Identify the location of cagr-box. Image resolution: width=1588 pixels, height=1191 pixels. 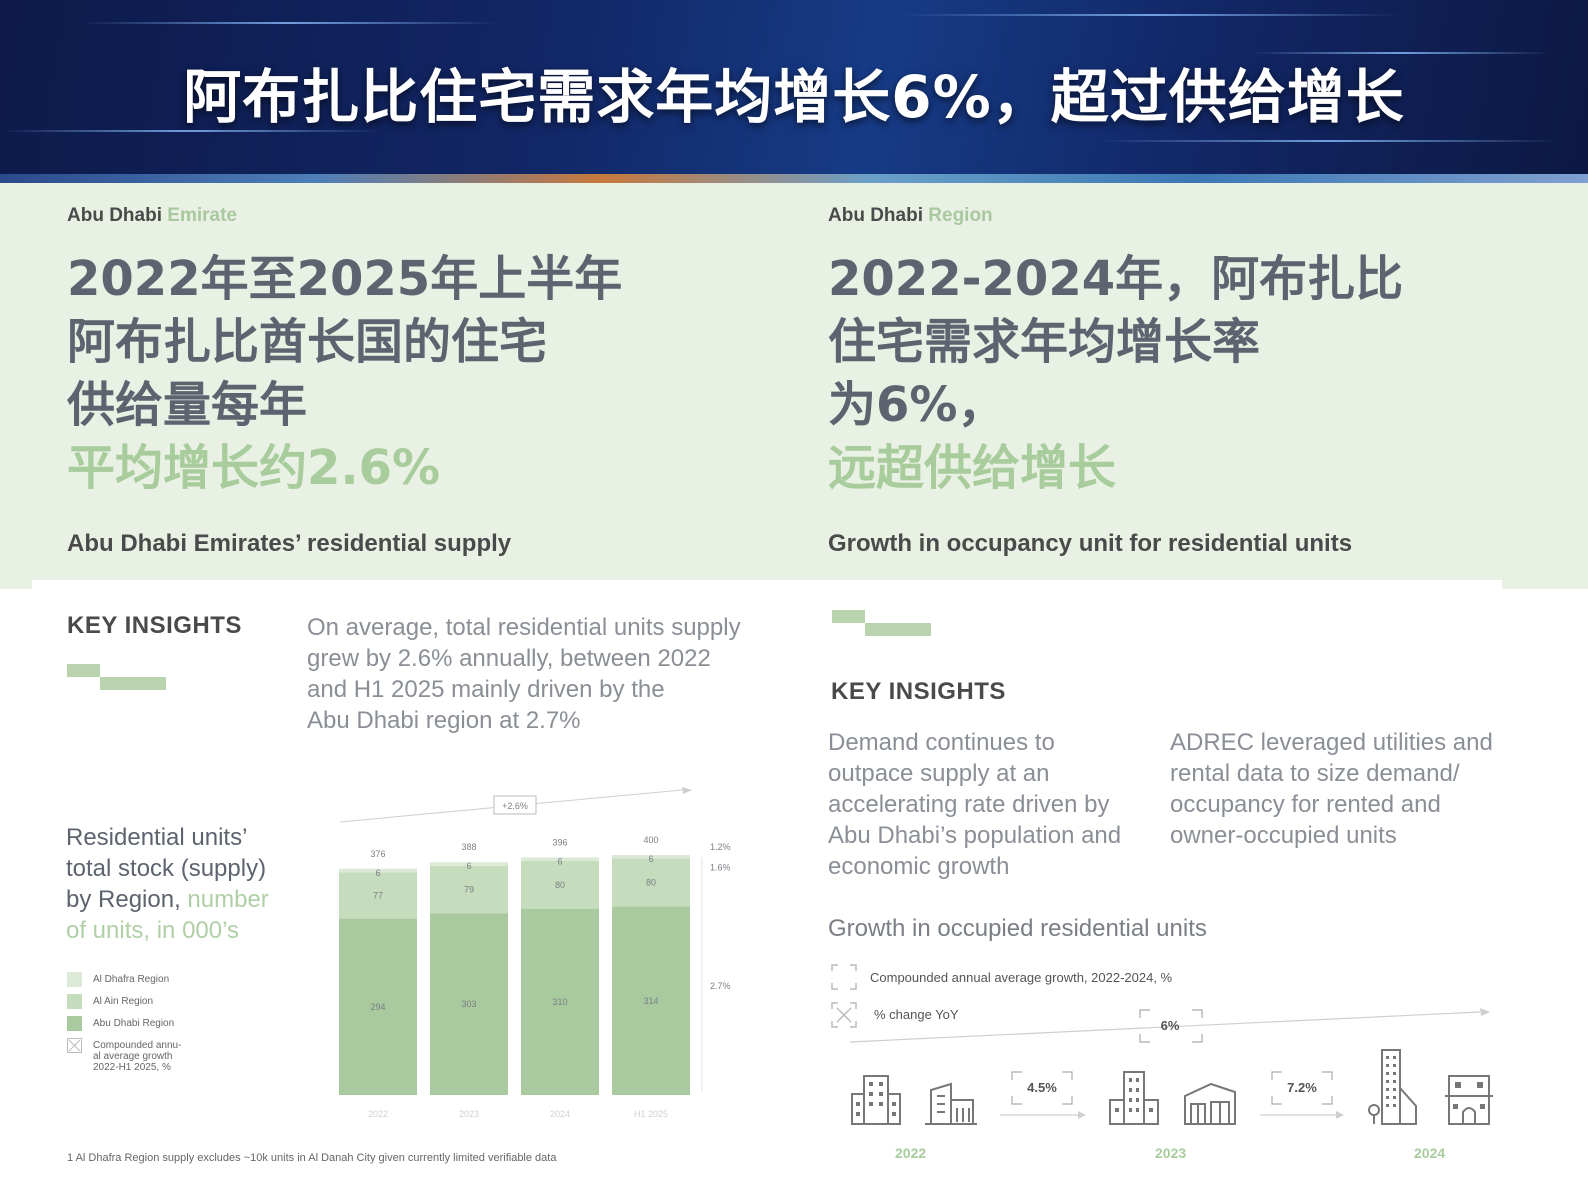
(515, 805).